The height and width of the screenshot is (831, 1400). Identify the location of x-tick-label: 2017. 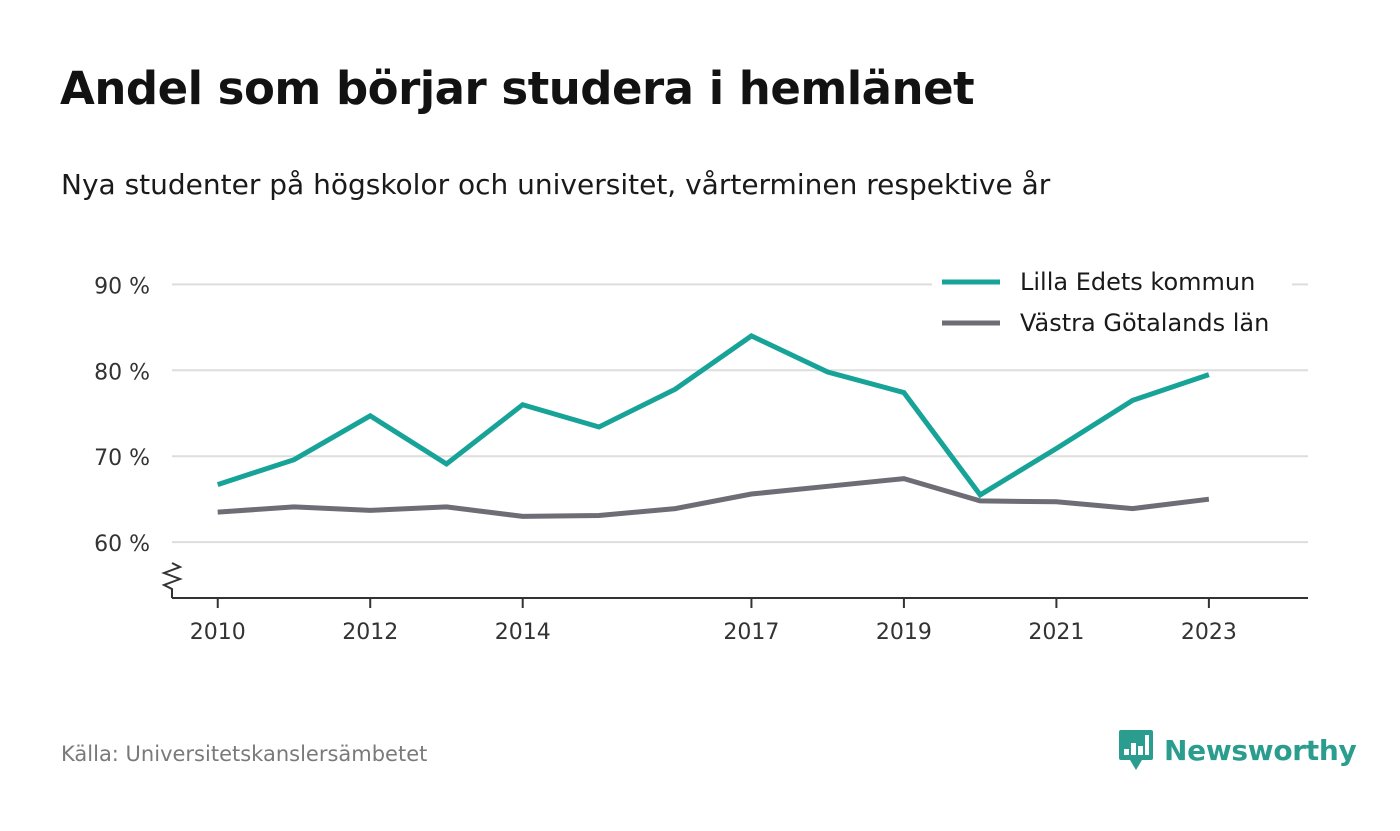
(751, 632).